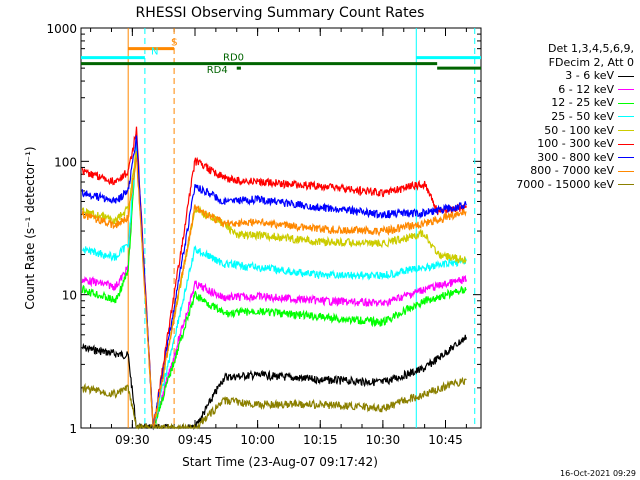 The image size is (640, 480). What do you see at coordinates (132, 440) in the screenshot?
I see `x-tick-label: 09:30` at bounding box center [132, 440].